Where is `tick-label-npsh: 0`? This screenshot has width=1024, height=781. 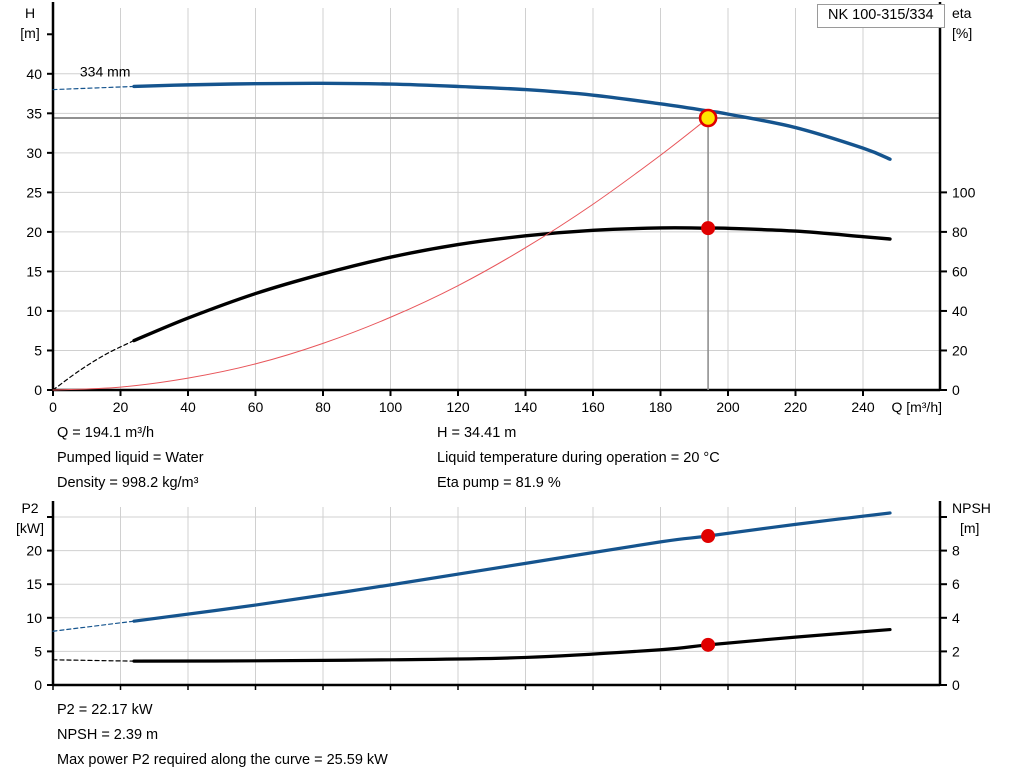
tick-label-npsh: 0 is located at coordinates (956, 685).